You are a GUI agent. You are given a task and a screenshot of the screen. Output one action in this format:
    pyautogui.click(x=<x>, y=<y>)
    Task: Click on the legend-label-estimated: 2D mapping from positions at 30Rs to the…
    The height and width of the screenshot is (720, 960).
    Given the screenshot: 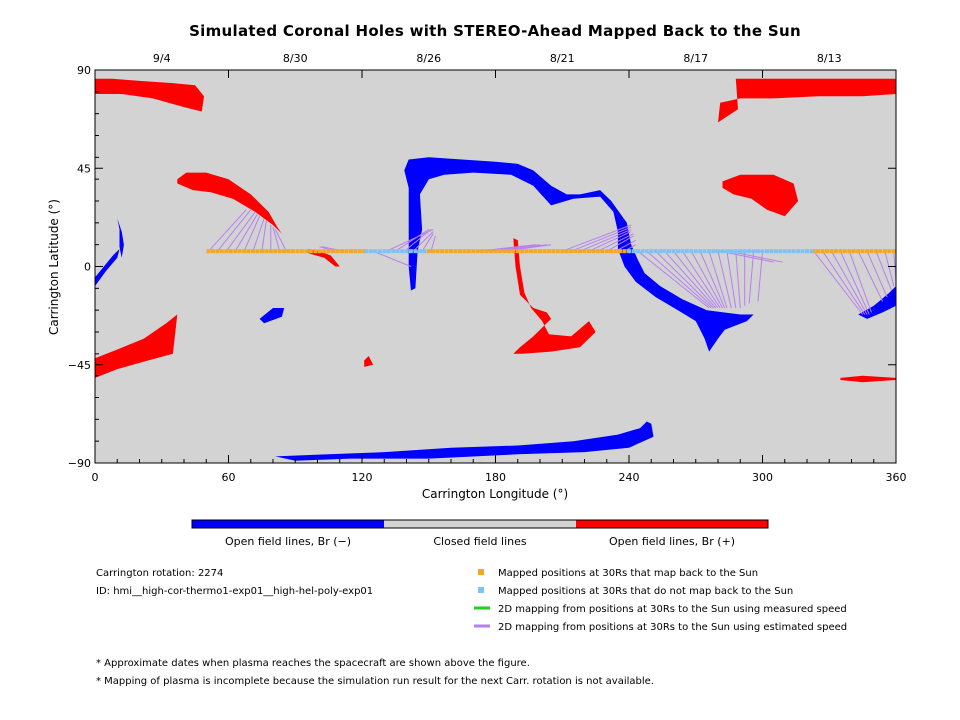 What is the action you would take?
    pyautogui.click(x=672, y=627)
    